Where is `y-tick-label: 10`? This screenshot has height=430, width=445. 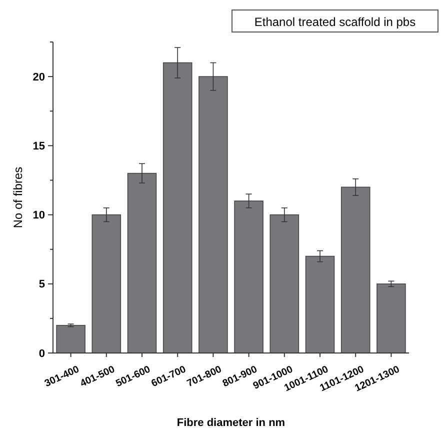
y-tick-label: 10 is located at coordinates (38, 216).